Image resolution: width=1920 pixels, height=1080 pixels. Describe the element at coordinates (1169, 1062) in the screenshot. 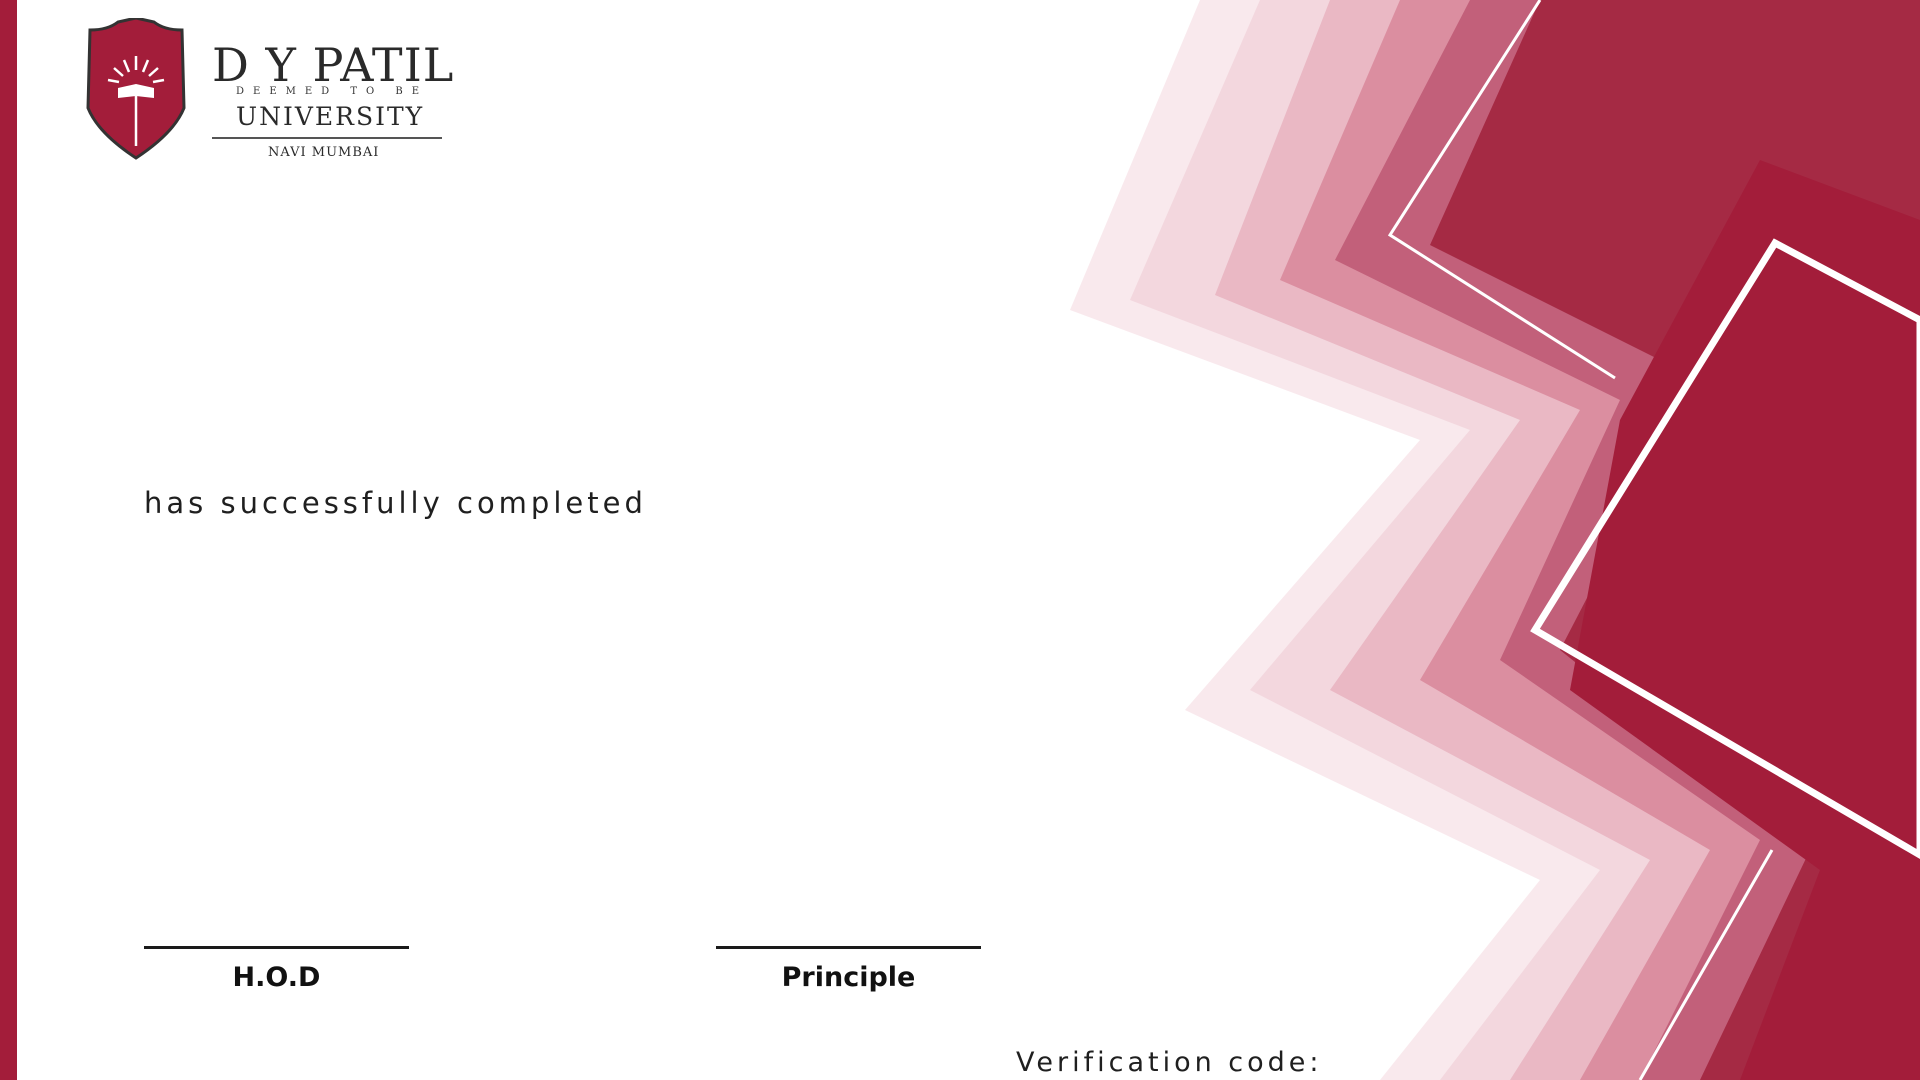

I see `verification-code-label: Verification code:` at that location.